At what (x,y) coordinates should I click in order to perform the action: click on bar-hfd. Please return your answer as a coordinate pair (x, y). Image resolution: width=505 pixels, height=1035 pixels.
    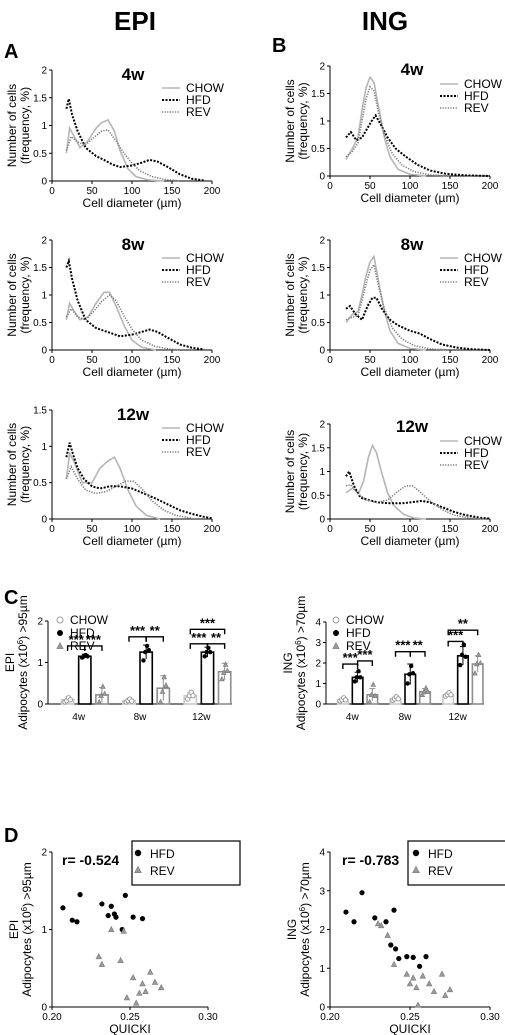
    Looking at the image, I should click on (207, 678).